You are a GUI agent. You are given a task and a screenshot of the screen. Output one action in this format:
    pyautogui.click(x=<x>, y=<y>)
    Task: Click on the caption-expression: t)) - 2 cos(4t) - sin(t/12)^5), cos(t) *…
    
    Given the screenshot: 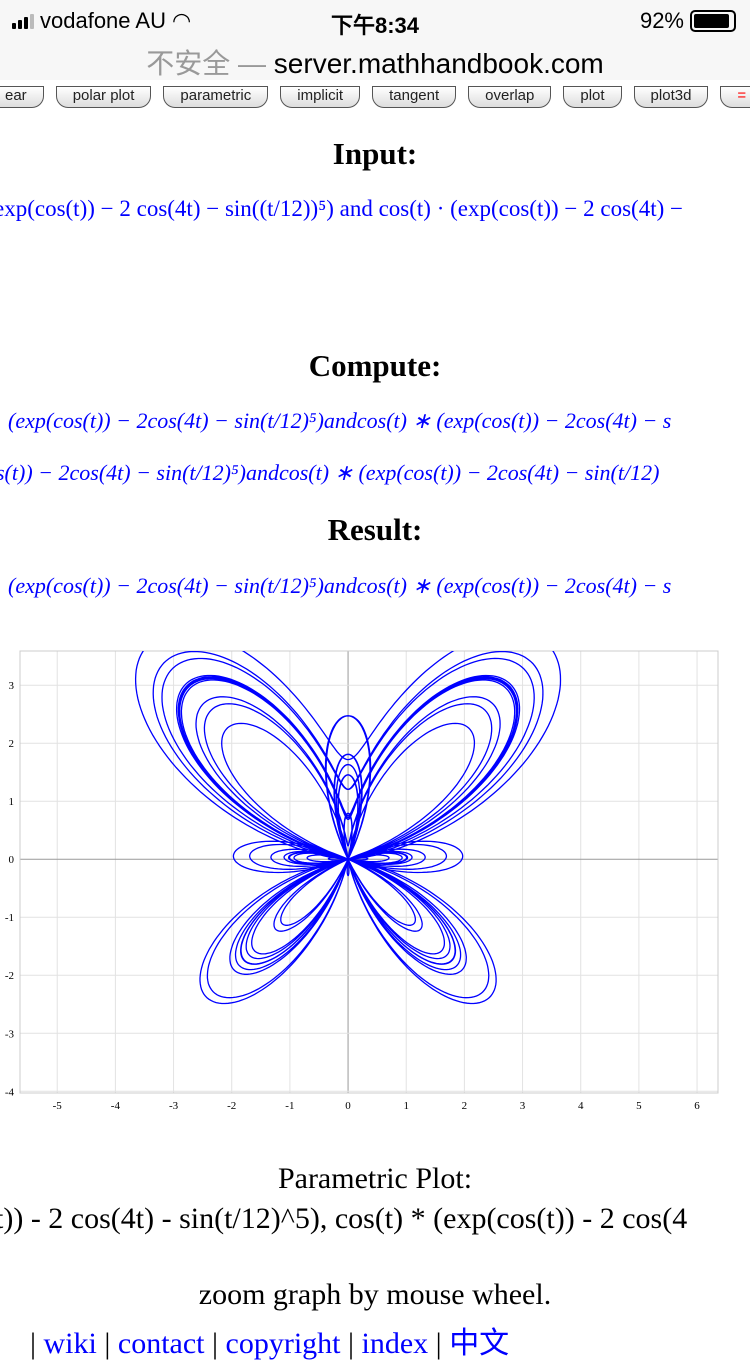 What is the action you would take?
    pyautogui.click(x=344, y=1218)
    